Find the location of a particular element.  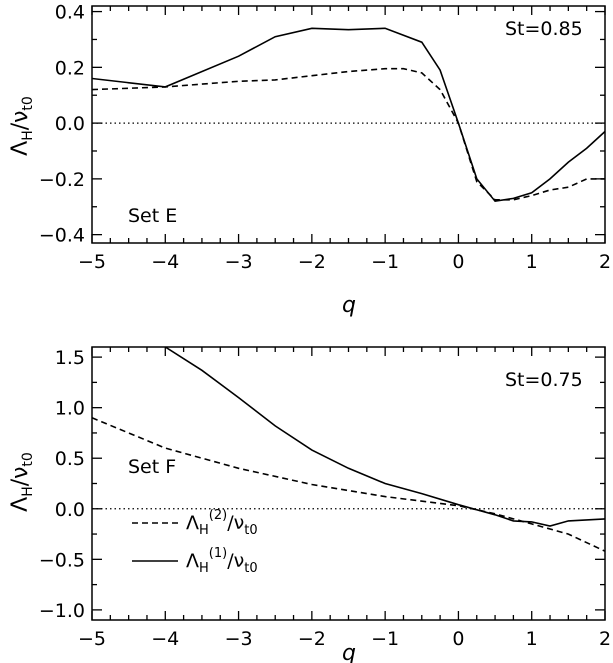

legend: ΛH(2)/νt0 ΛH(1)/νt0 is located at coordinates (195, 542).